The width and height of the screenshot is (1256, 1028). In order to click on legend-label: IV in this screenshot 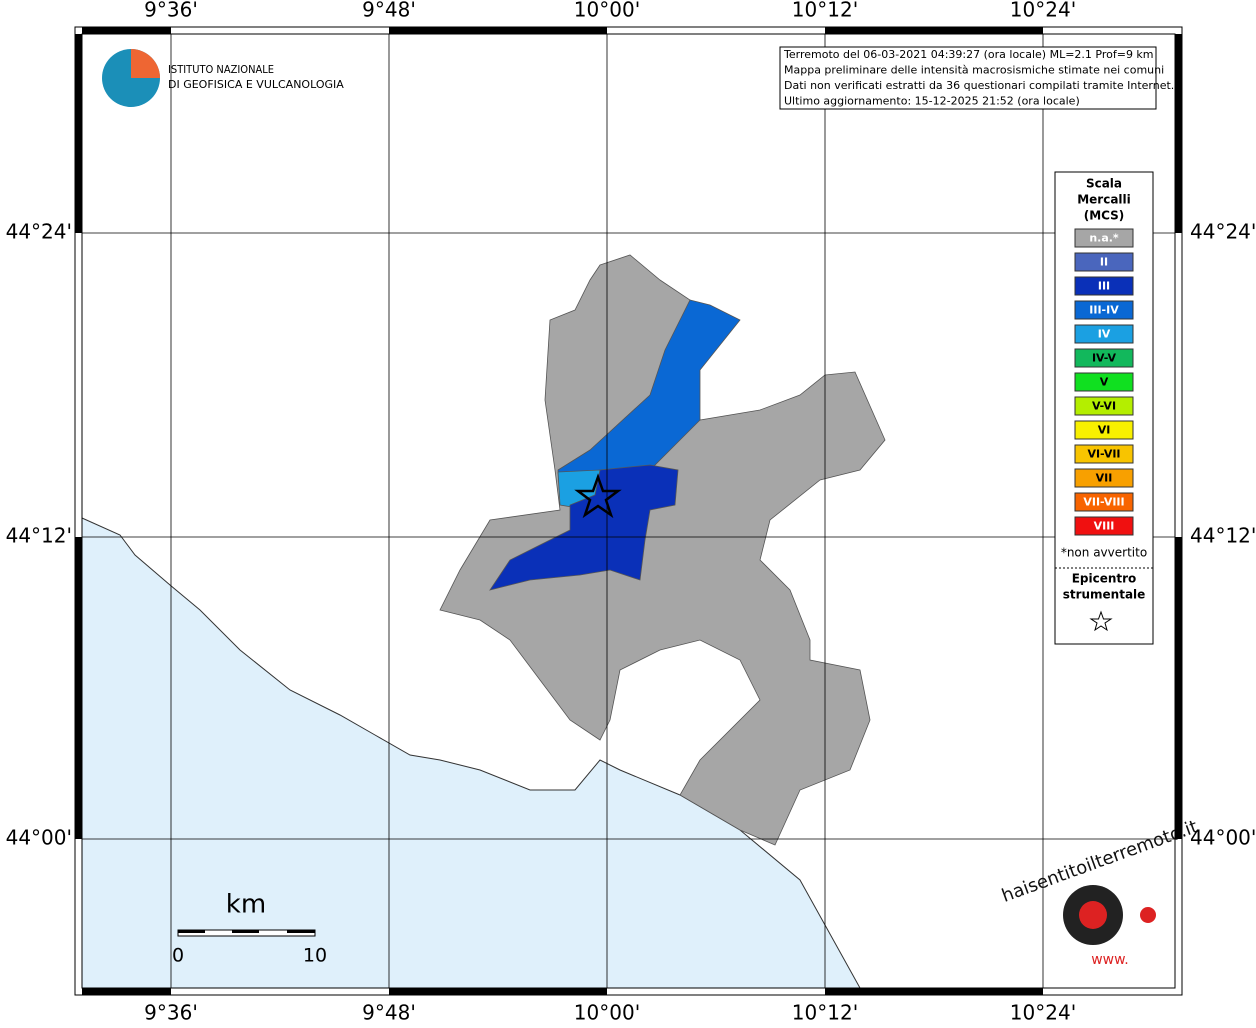, I will do `click(1104, 334)`.